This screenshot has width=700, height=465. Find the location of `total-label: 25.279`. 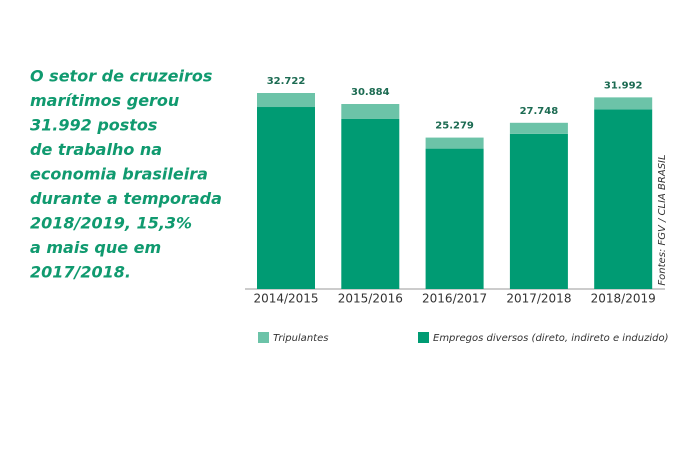

total-label: 25.279 is located at coordinates (454, 126).